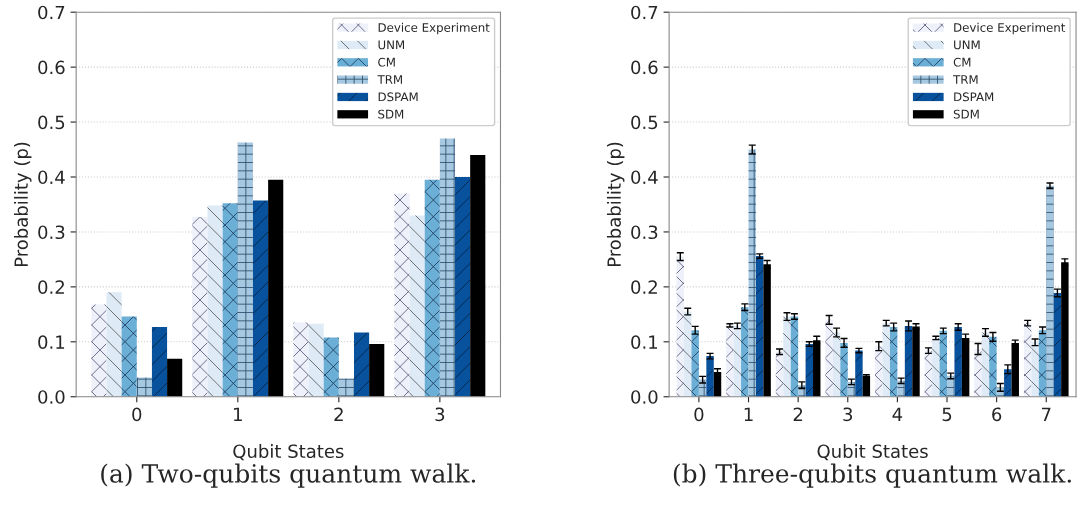 The width and height of the screenshot is (1088, 508). What do you see at coordinates (897, 414) in the screenshot?
I see `x-tick-label: 4` at bounding box center [897, 414].